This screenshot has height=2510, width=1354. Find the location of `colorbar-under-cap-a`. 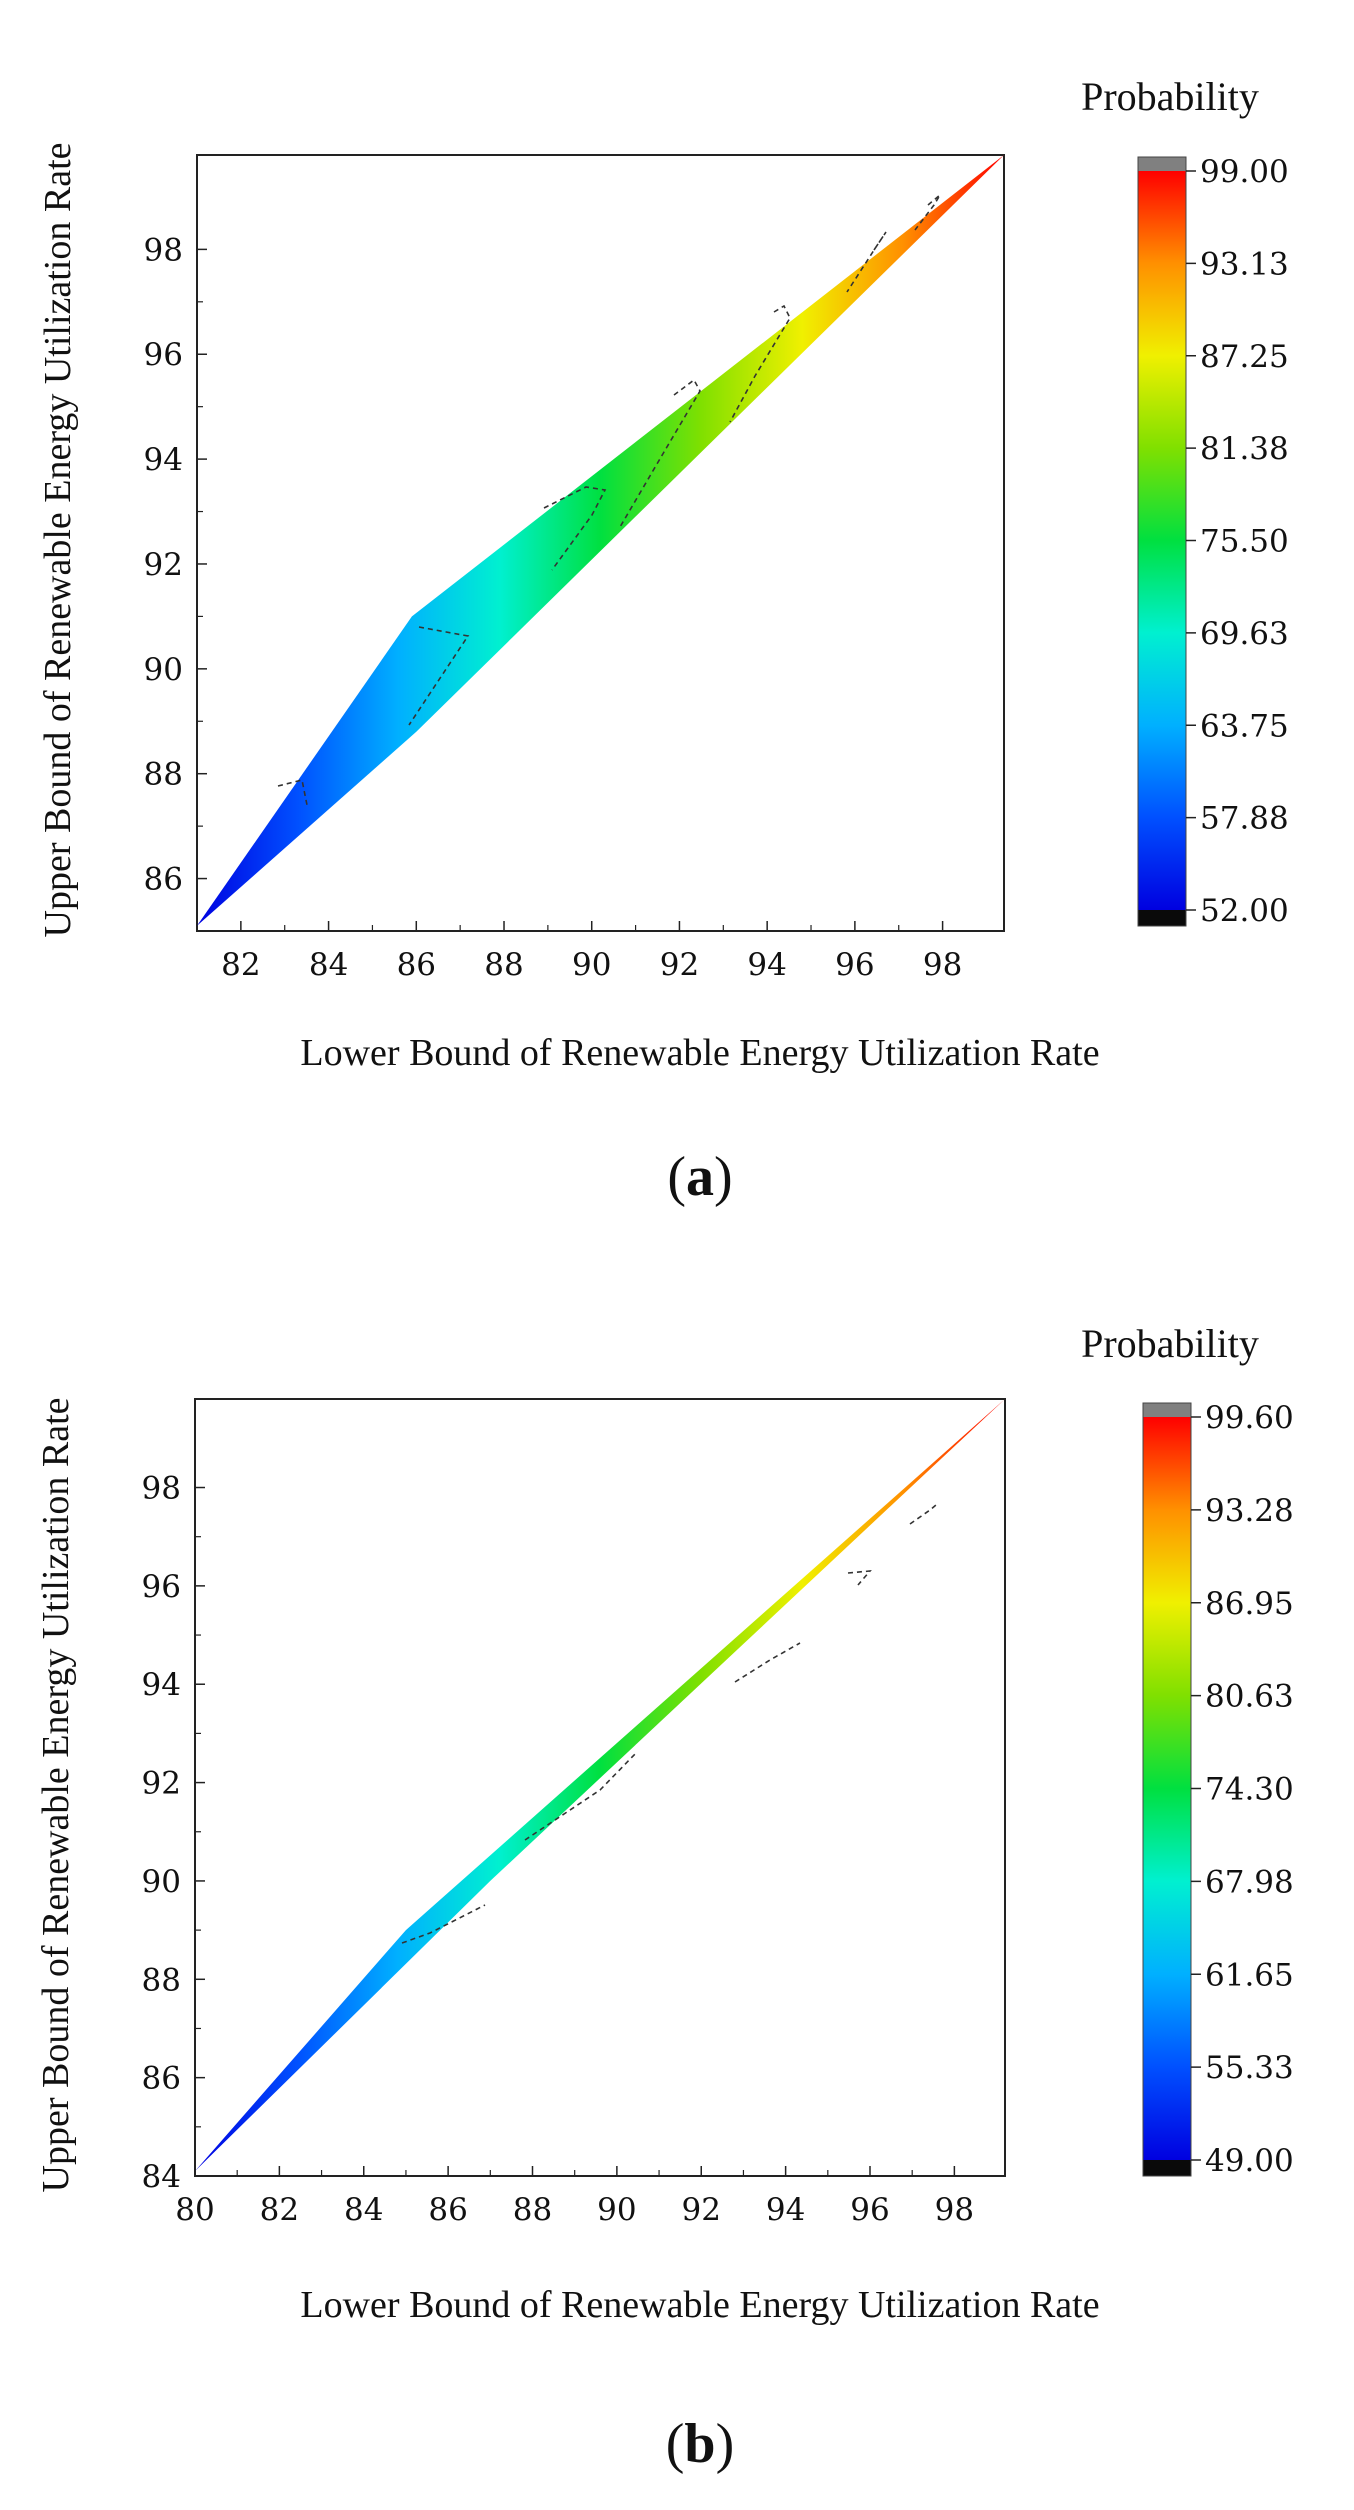

colorbar-under-cap-a is located at coordinates (1162, 918).